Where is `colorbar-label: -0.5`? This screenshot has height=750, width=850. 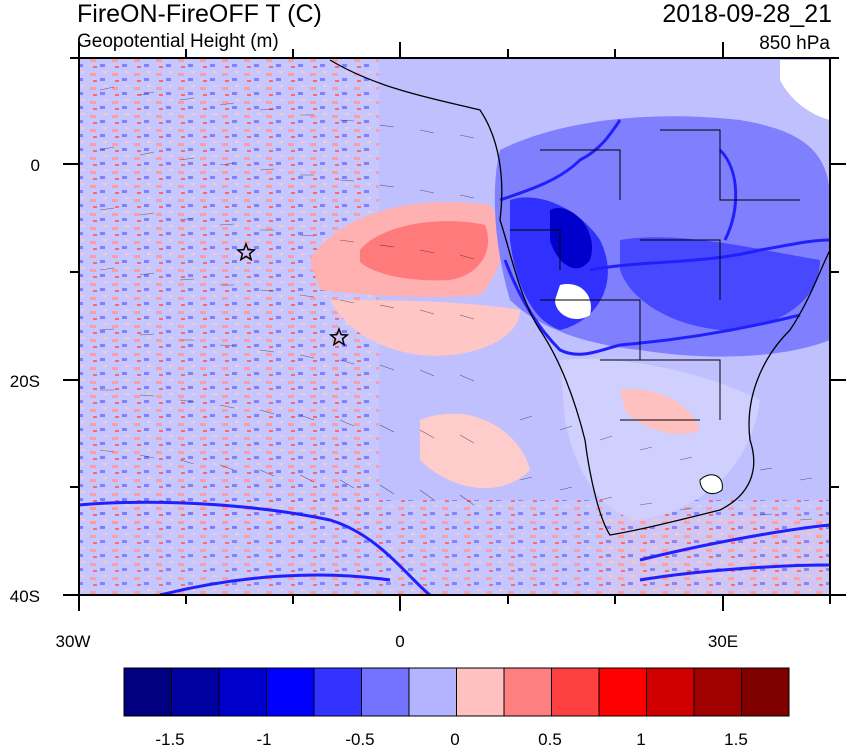
colorbar-label: -0.5 is located at coordinates (360, 739).